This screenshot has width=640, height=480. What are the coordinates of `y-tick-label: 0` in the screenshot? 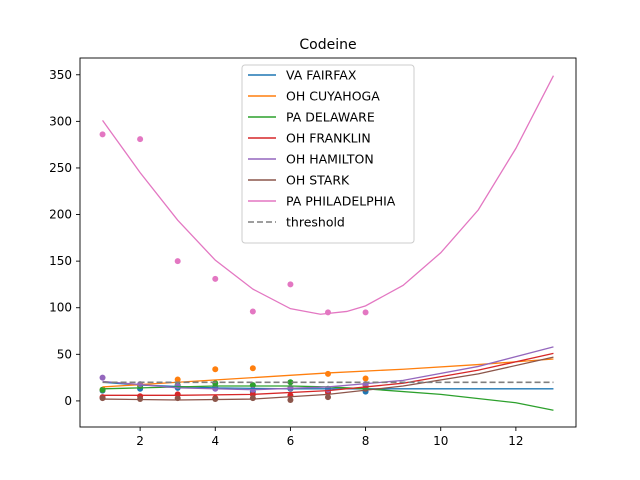 It's located at (68, 401).